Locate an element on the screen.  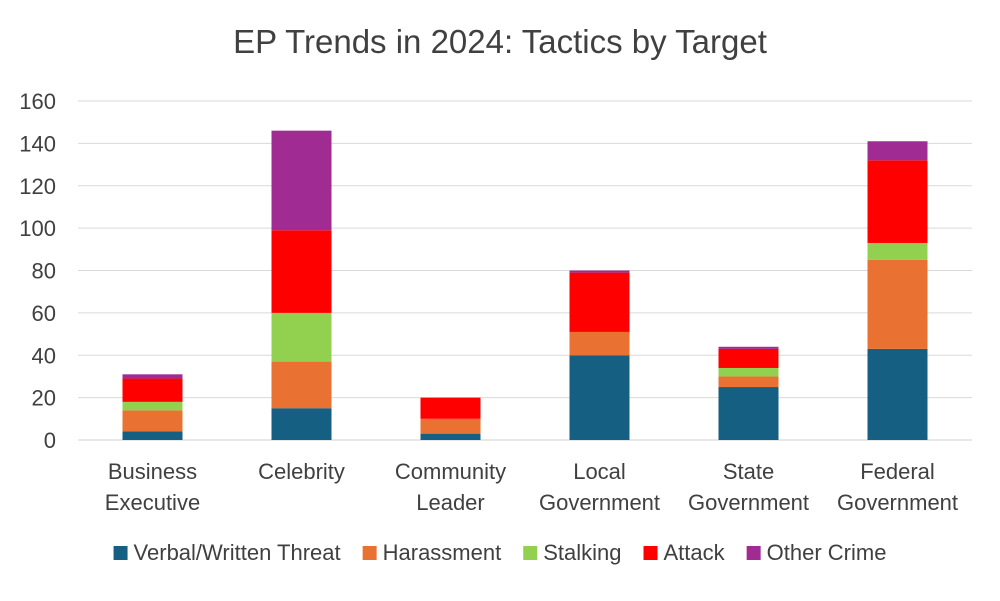
x-tick-label: Celebrity is located at coordinates (301, 471).